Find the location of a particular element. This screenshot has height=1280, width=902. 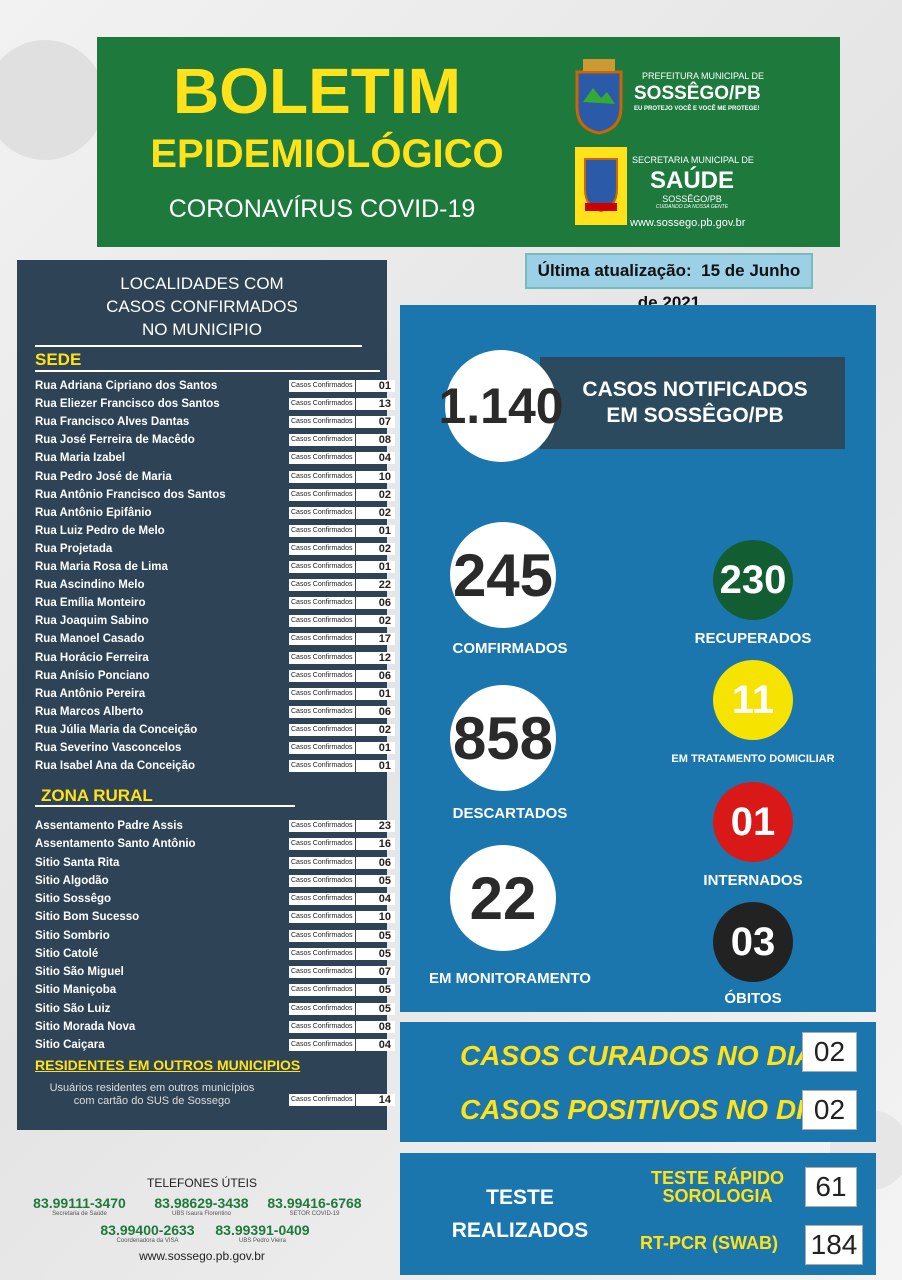

locality-row: Sitio Santa Rita Casos Confirmados 06 is located at coordinates (215, 863).